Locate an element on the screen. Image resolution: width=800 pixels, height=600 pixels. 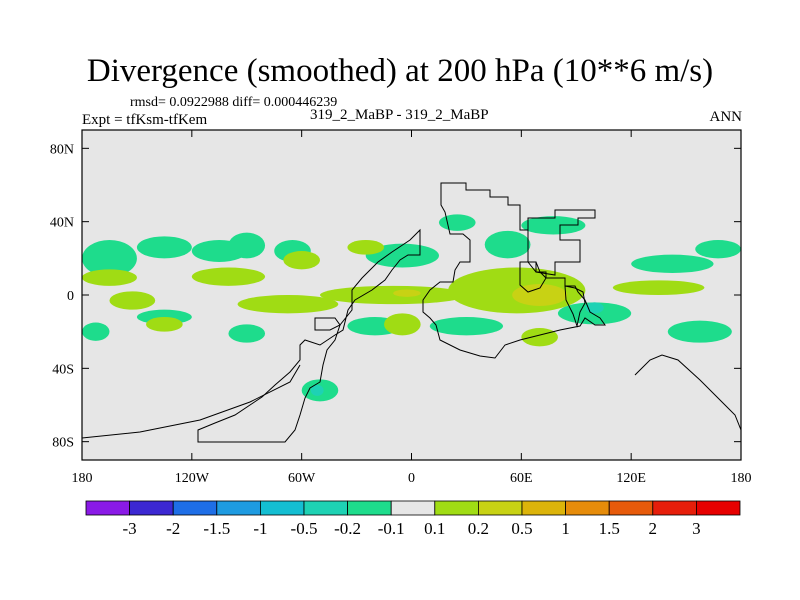
colorbar-label-0: -3 is located at coordinates (130, 528).